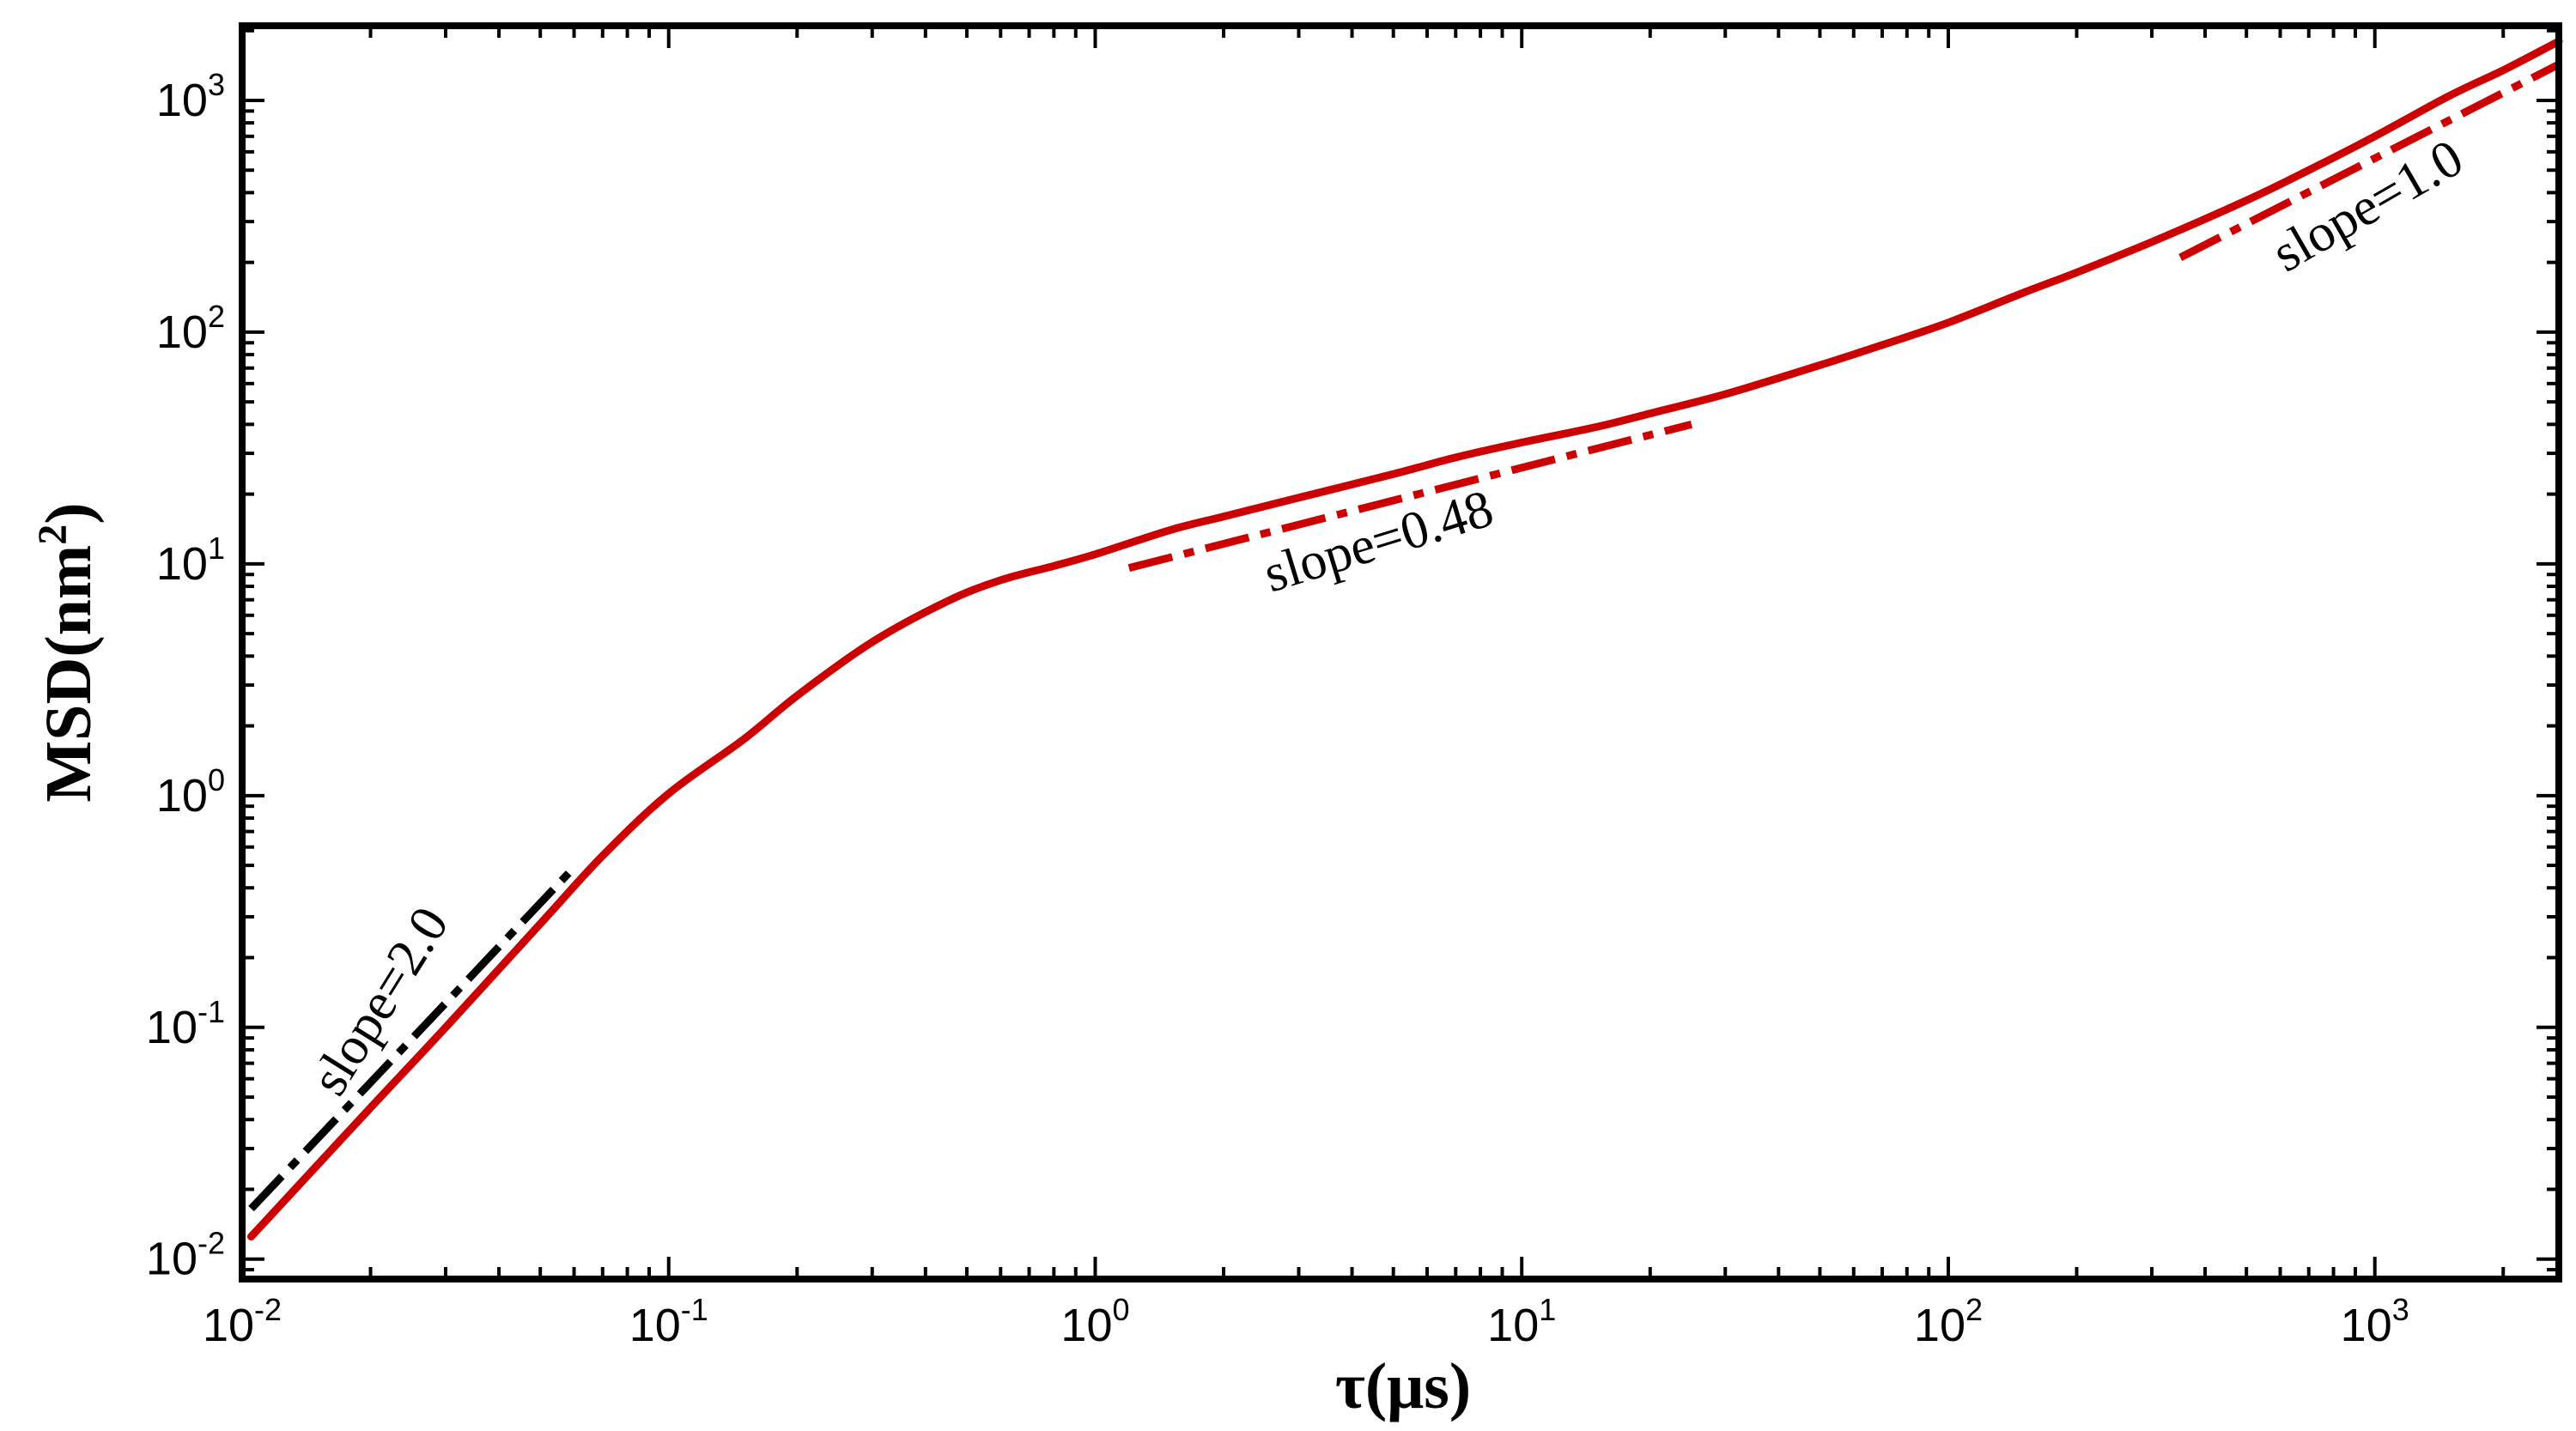  I want to click on y-tick-label: 10⁻¹, so click(186, 1023).